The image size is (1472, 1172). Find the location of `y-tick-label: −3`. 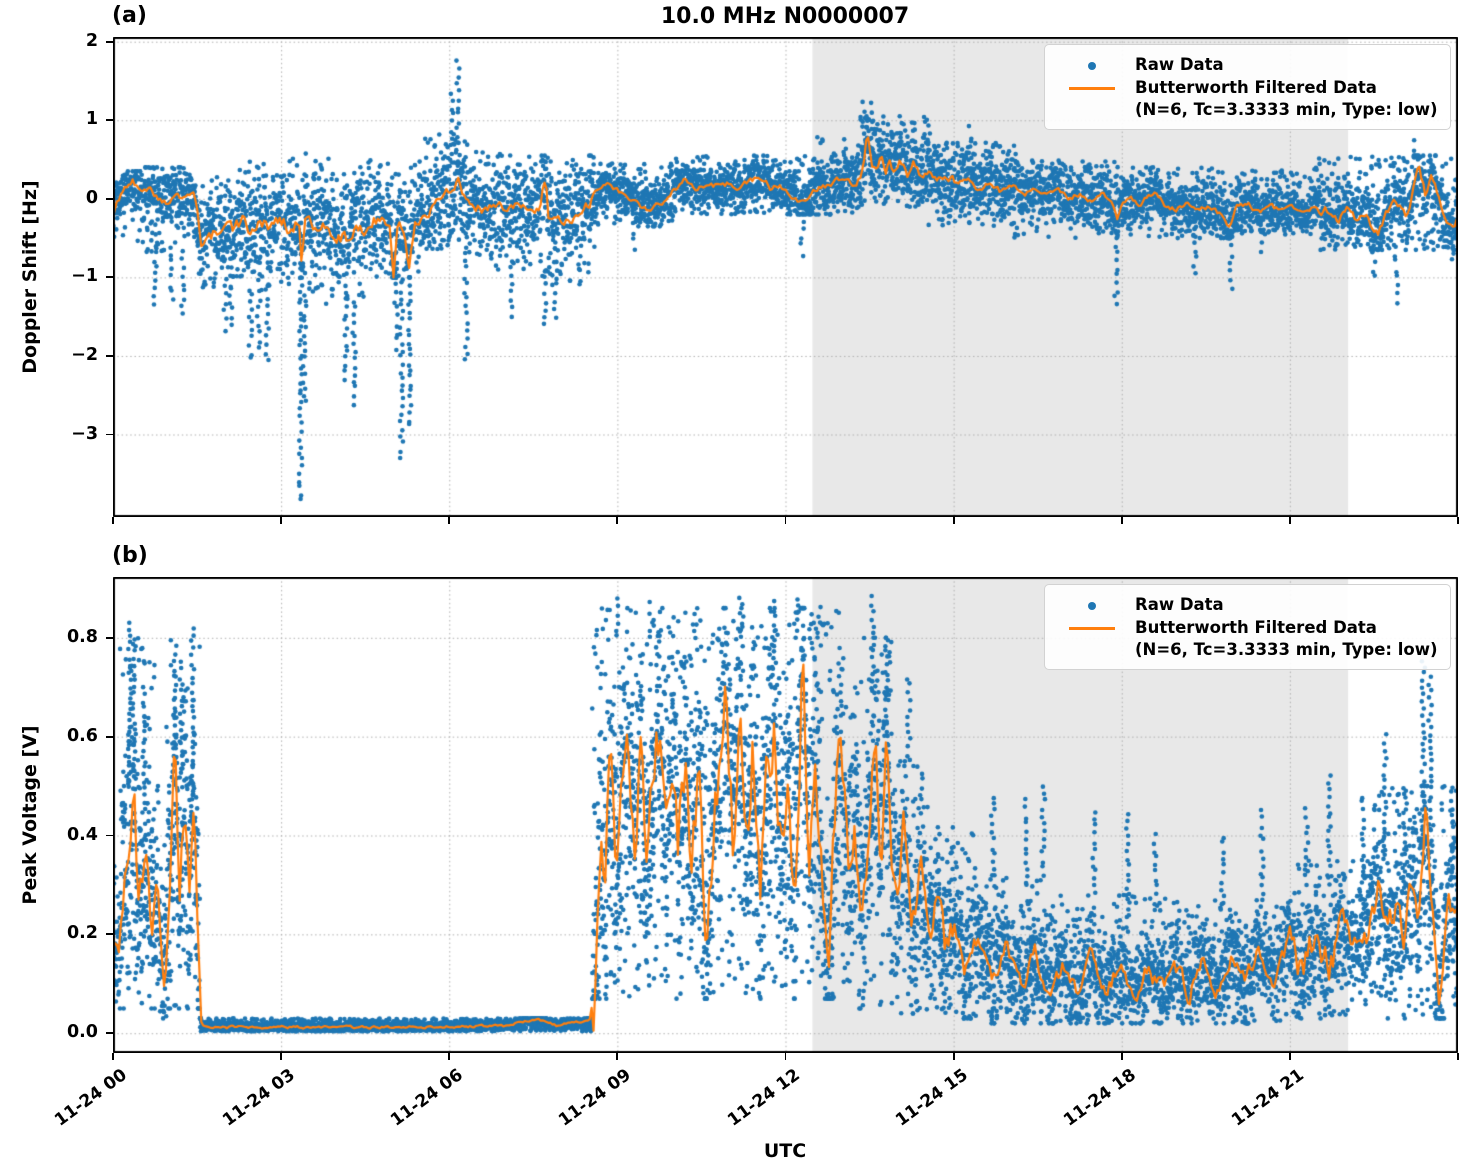

y-tick-label: −3 is located at coordinates (84, 433).